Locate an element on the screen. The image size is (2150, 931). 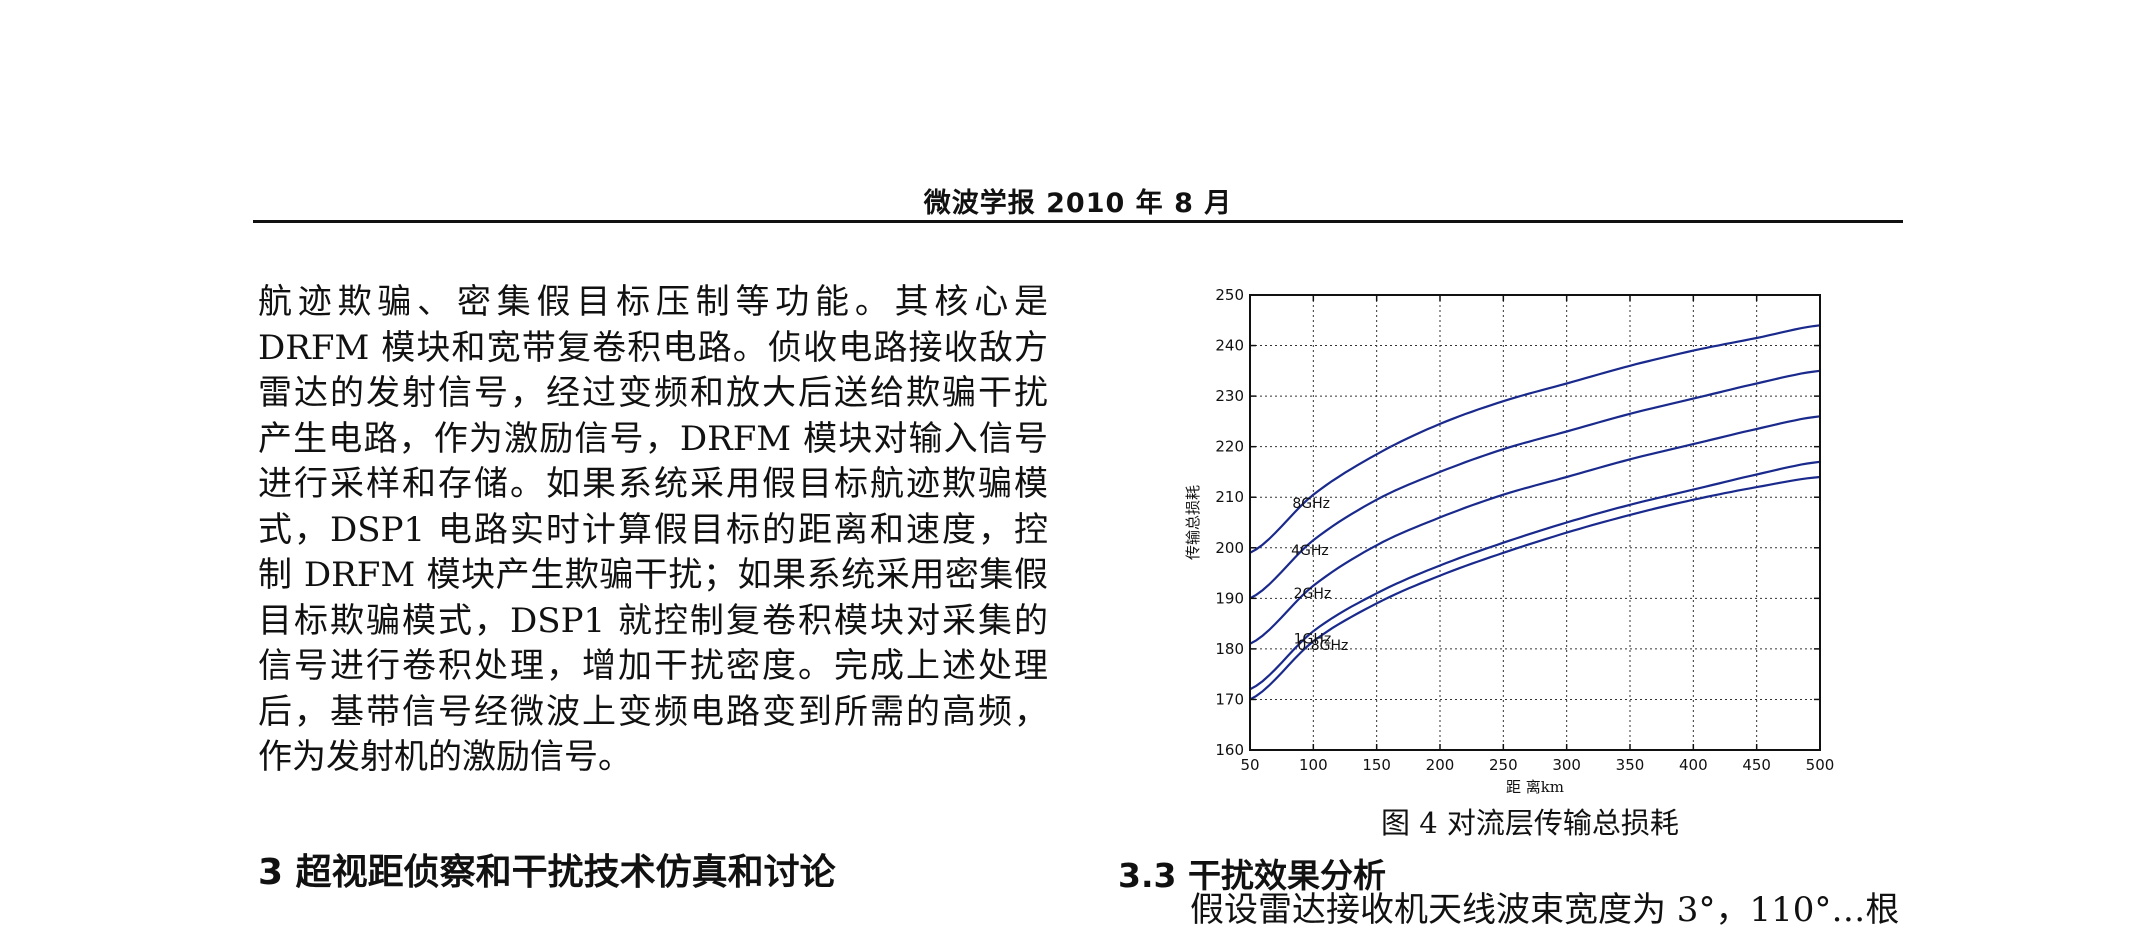
body-line: 式，DSP1 电路实时计算假目标的距离和速度，控 is located at coordinates (653, 529).